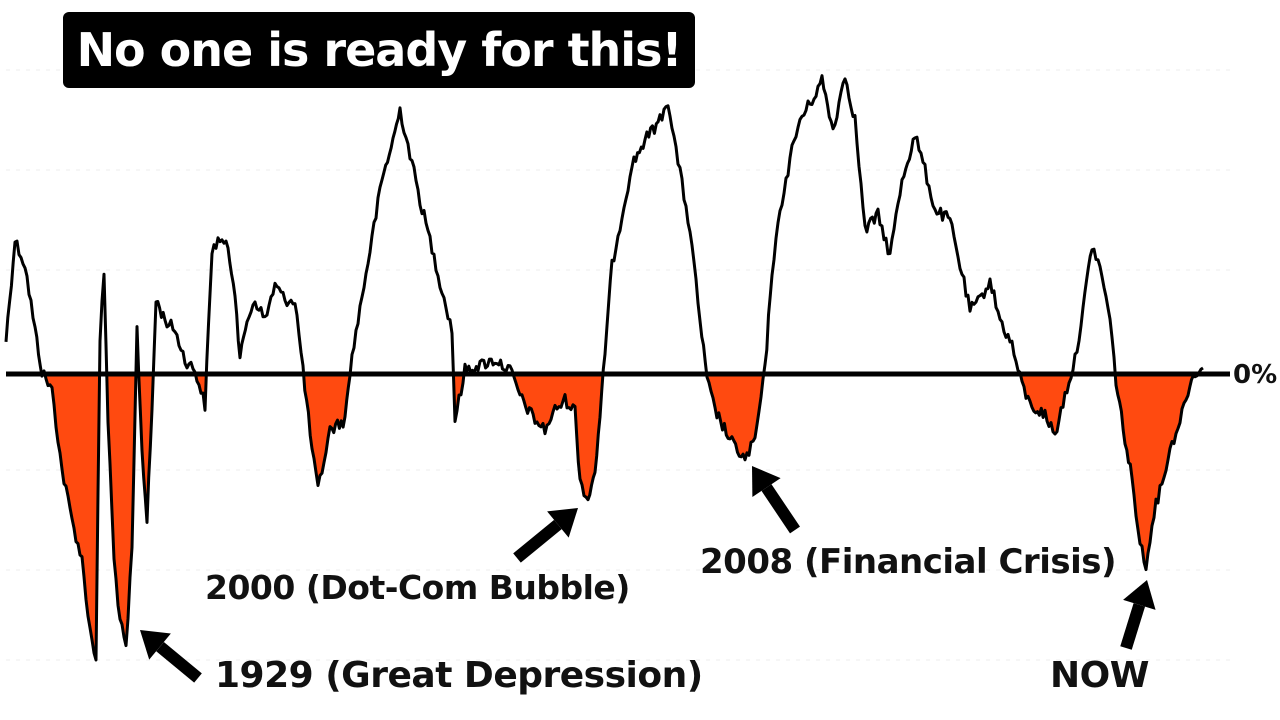  I want to click on arrow-1929-shaft, so click(179, 662).